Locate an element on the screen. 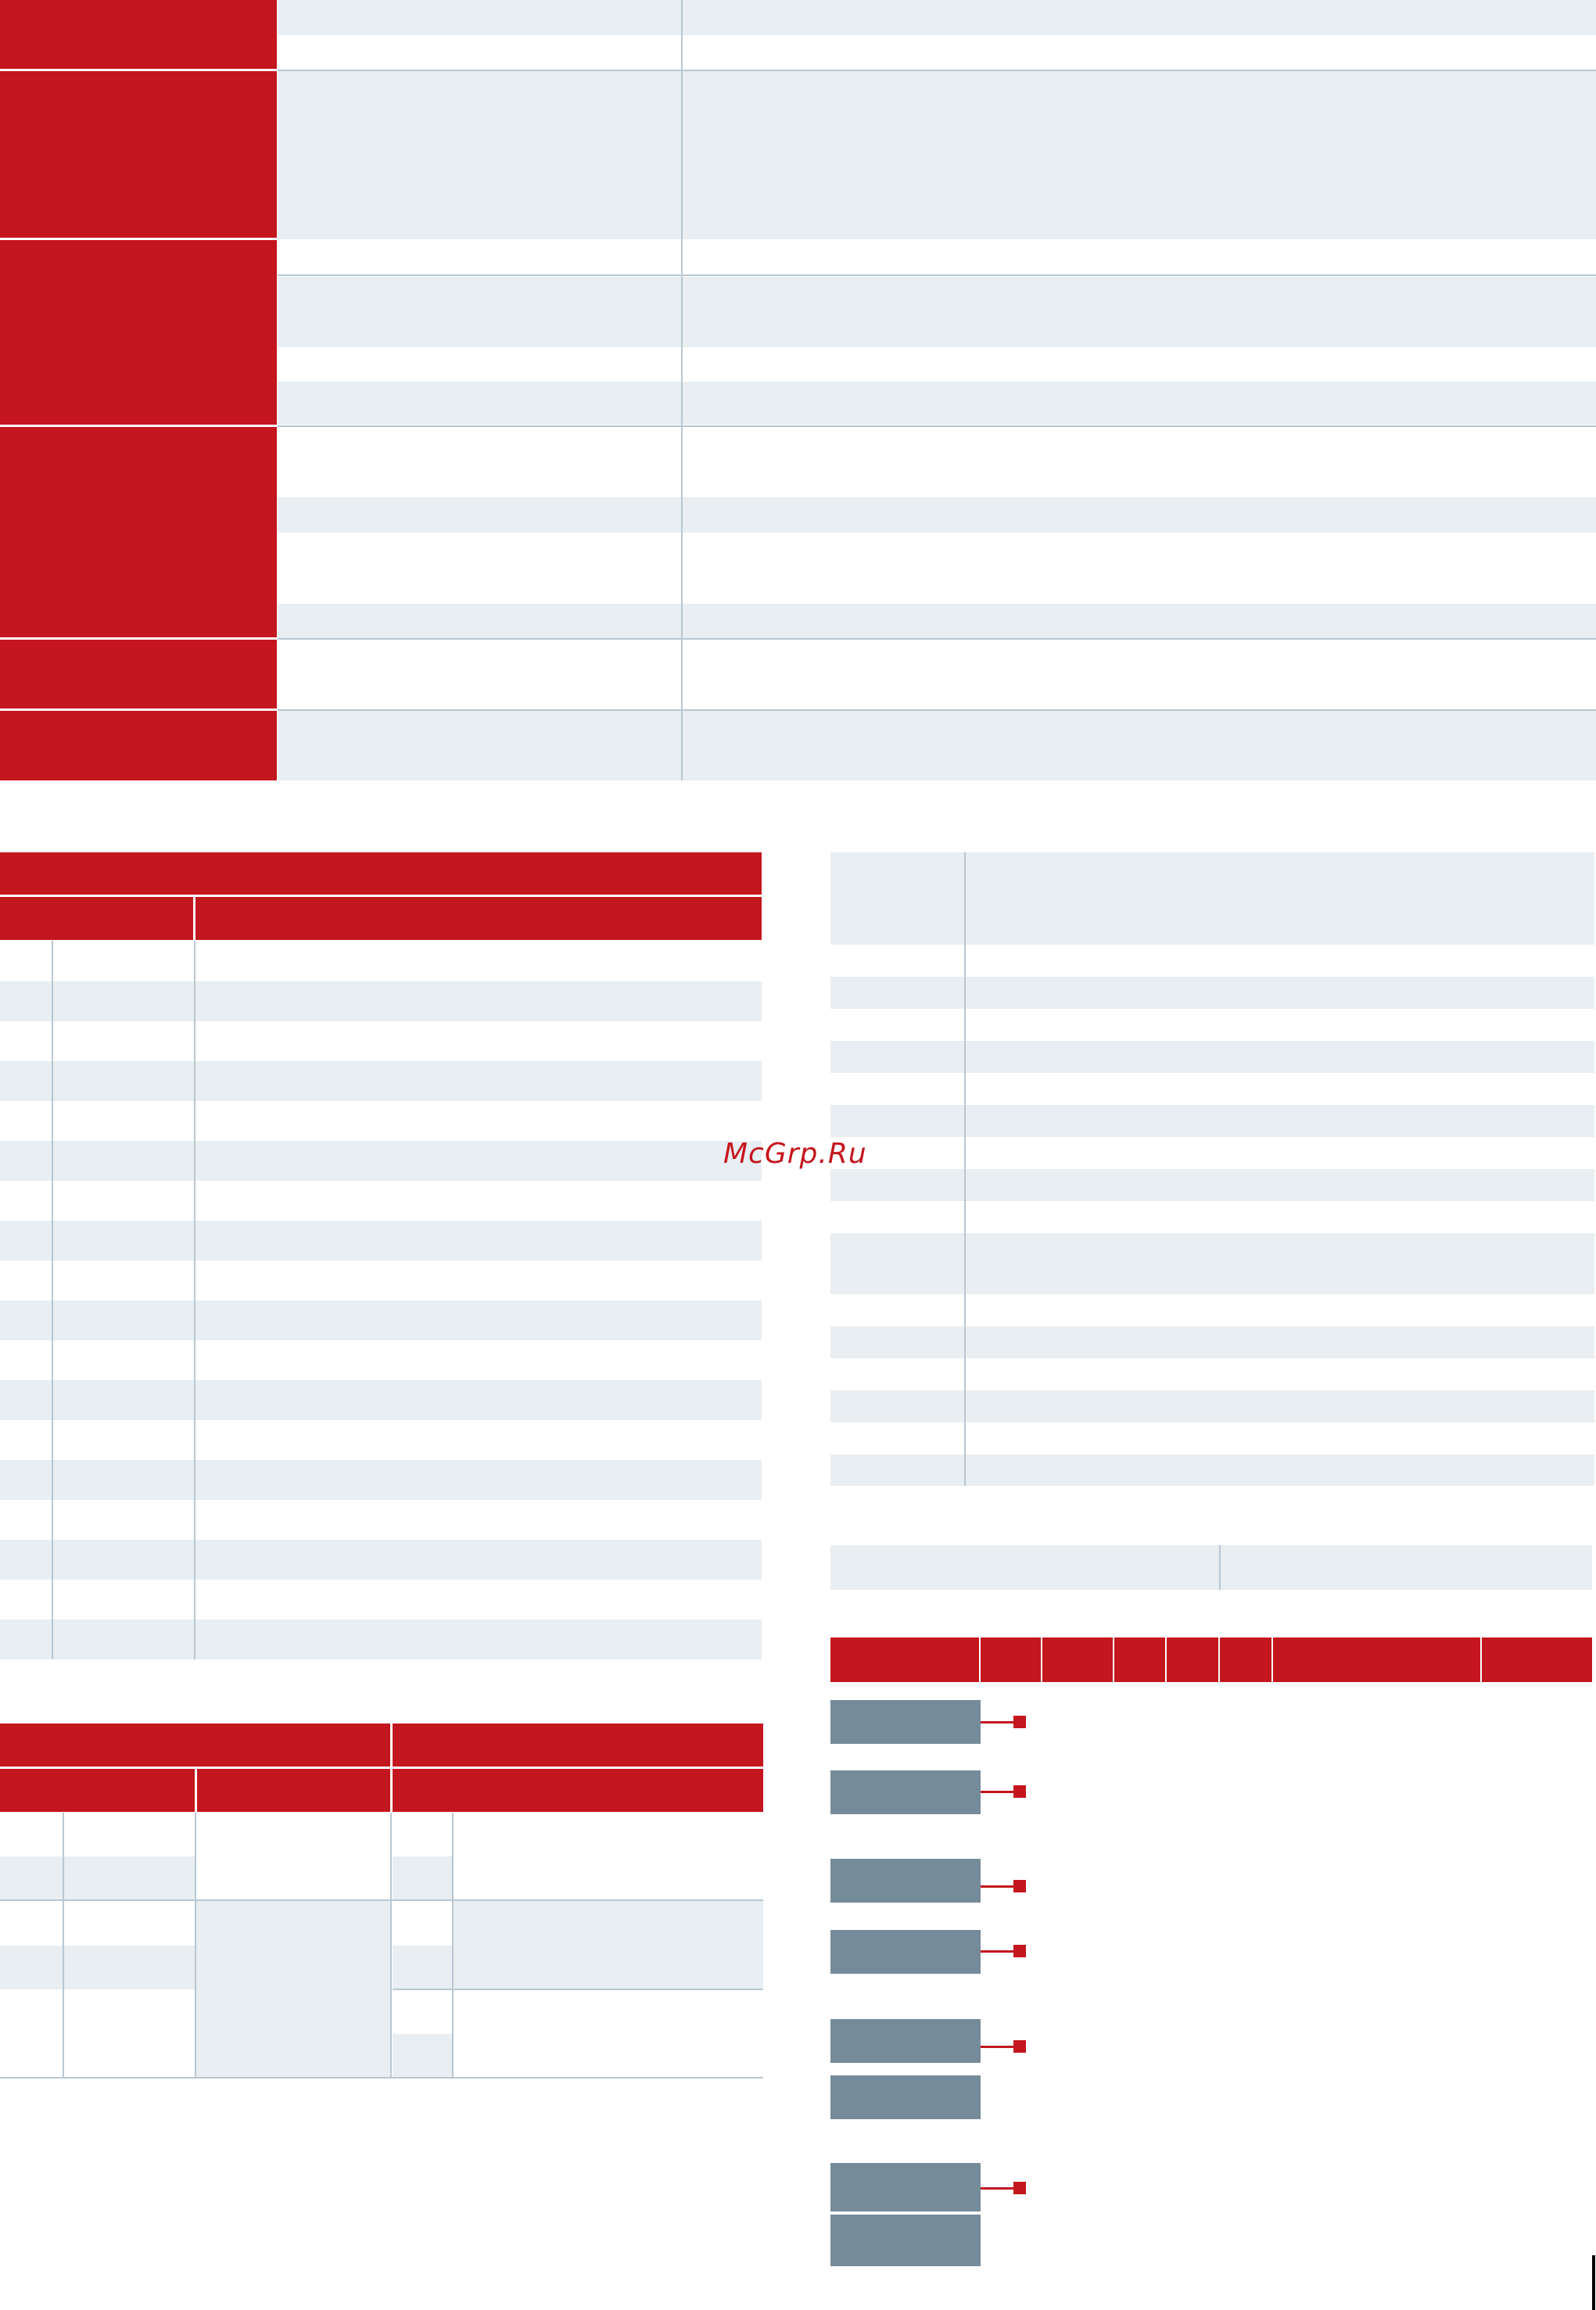  page-edge-mark is located at coordinates (1594, 2282).